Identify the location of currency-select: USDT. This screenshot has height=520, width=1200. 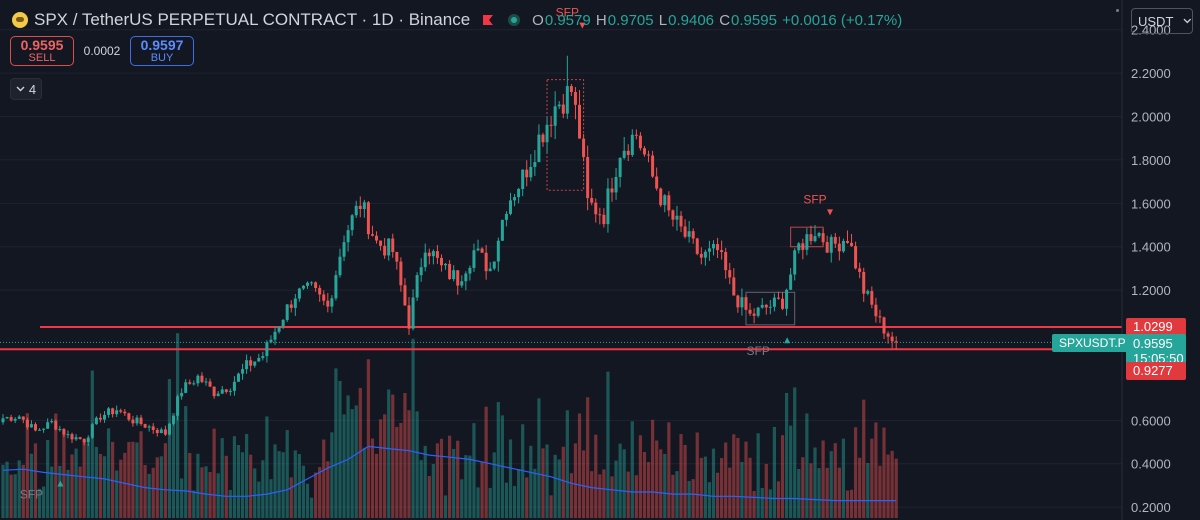
(1162, 21).